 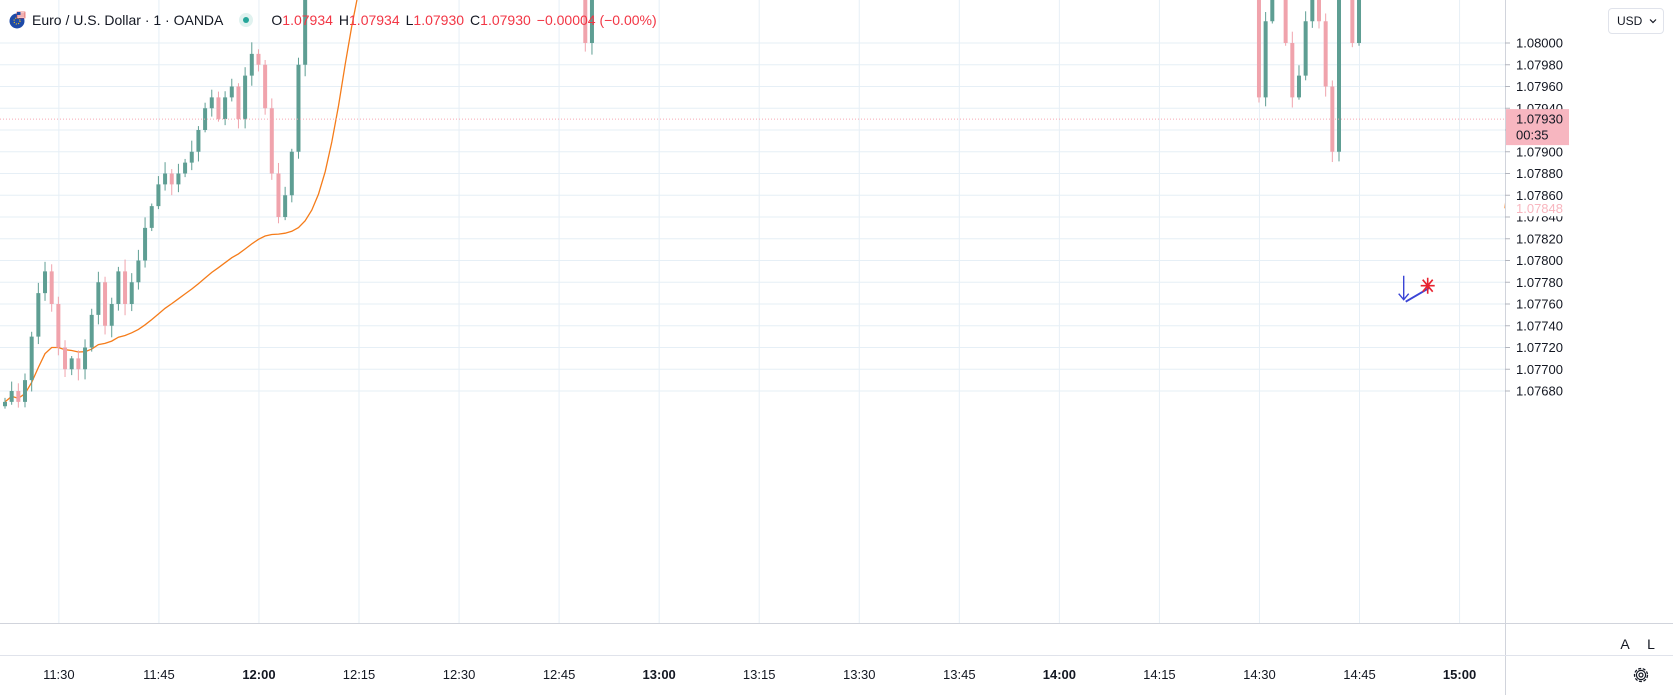 I want to click on ohlc-high-value: 1.07934, so click(x=374, y=20).